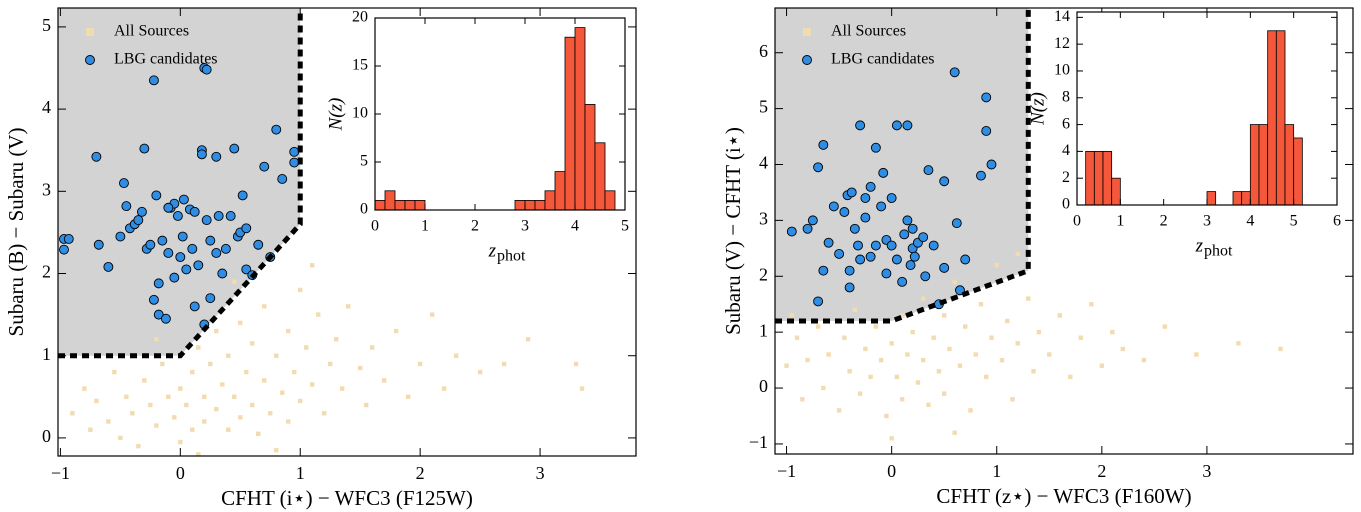 This screenshot has width=1361, height=512. Describe the element at coordinates (763, 274) in the screenshot. I see `y-tick-label: 2` at that location.